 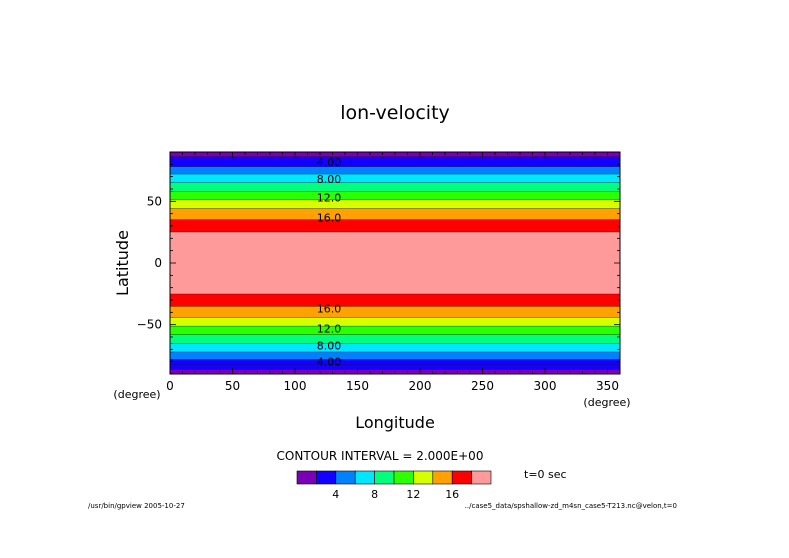 What do you see at coordinates (420, 386) in the screenshot?
I see `x-tick-label: 200` at bounding box center [420, 386].